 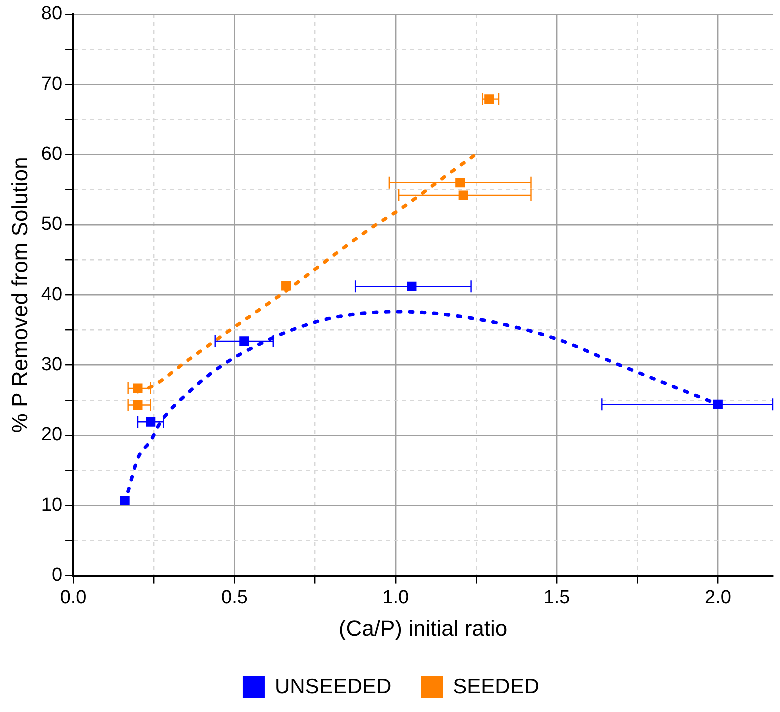 I want to click on y-tick-label: 10, so click(x=52, y=505).